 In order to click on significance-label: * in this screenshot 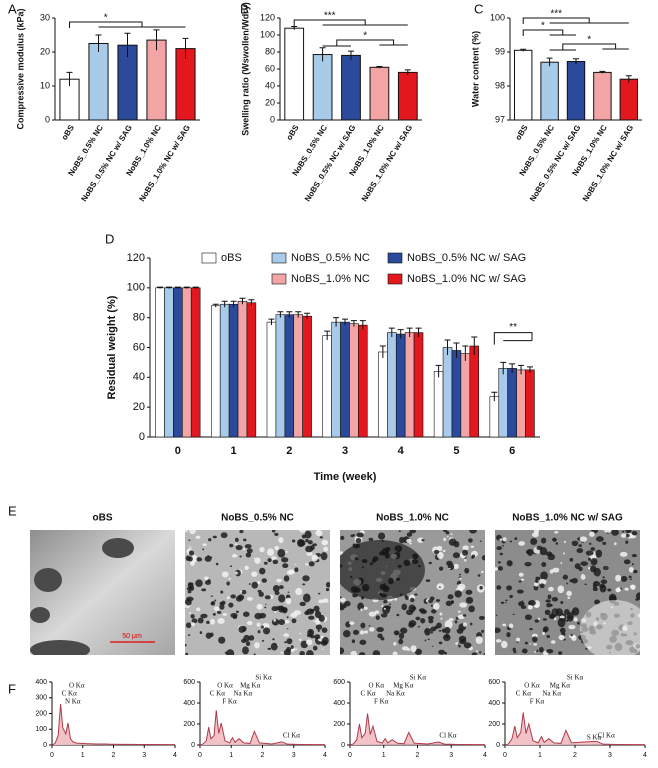, I will do `click(365, 36)`.